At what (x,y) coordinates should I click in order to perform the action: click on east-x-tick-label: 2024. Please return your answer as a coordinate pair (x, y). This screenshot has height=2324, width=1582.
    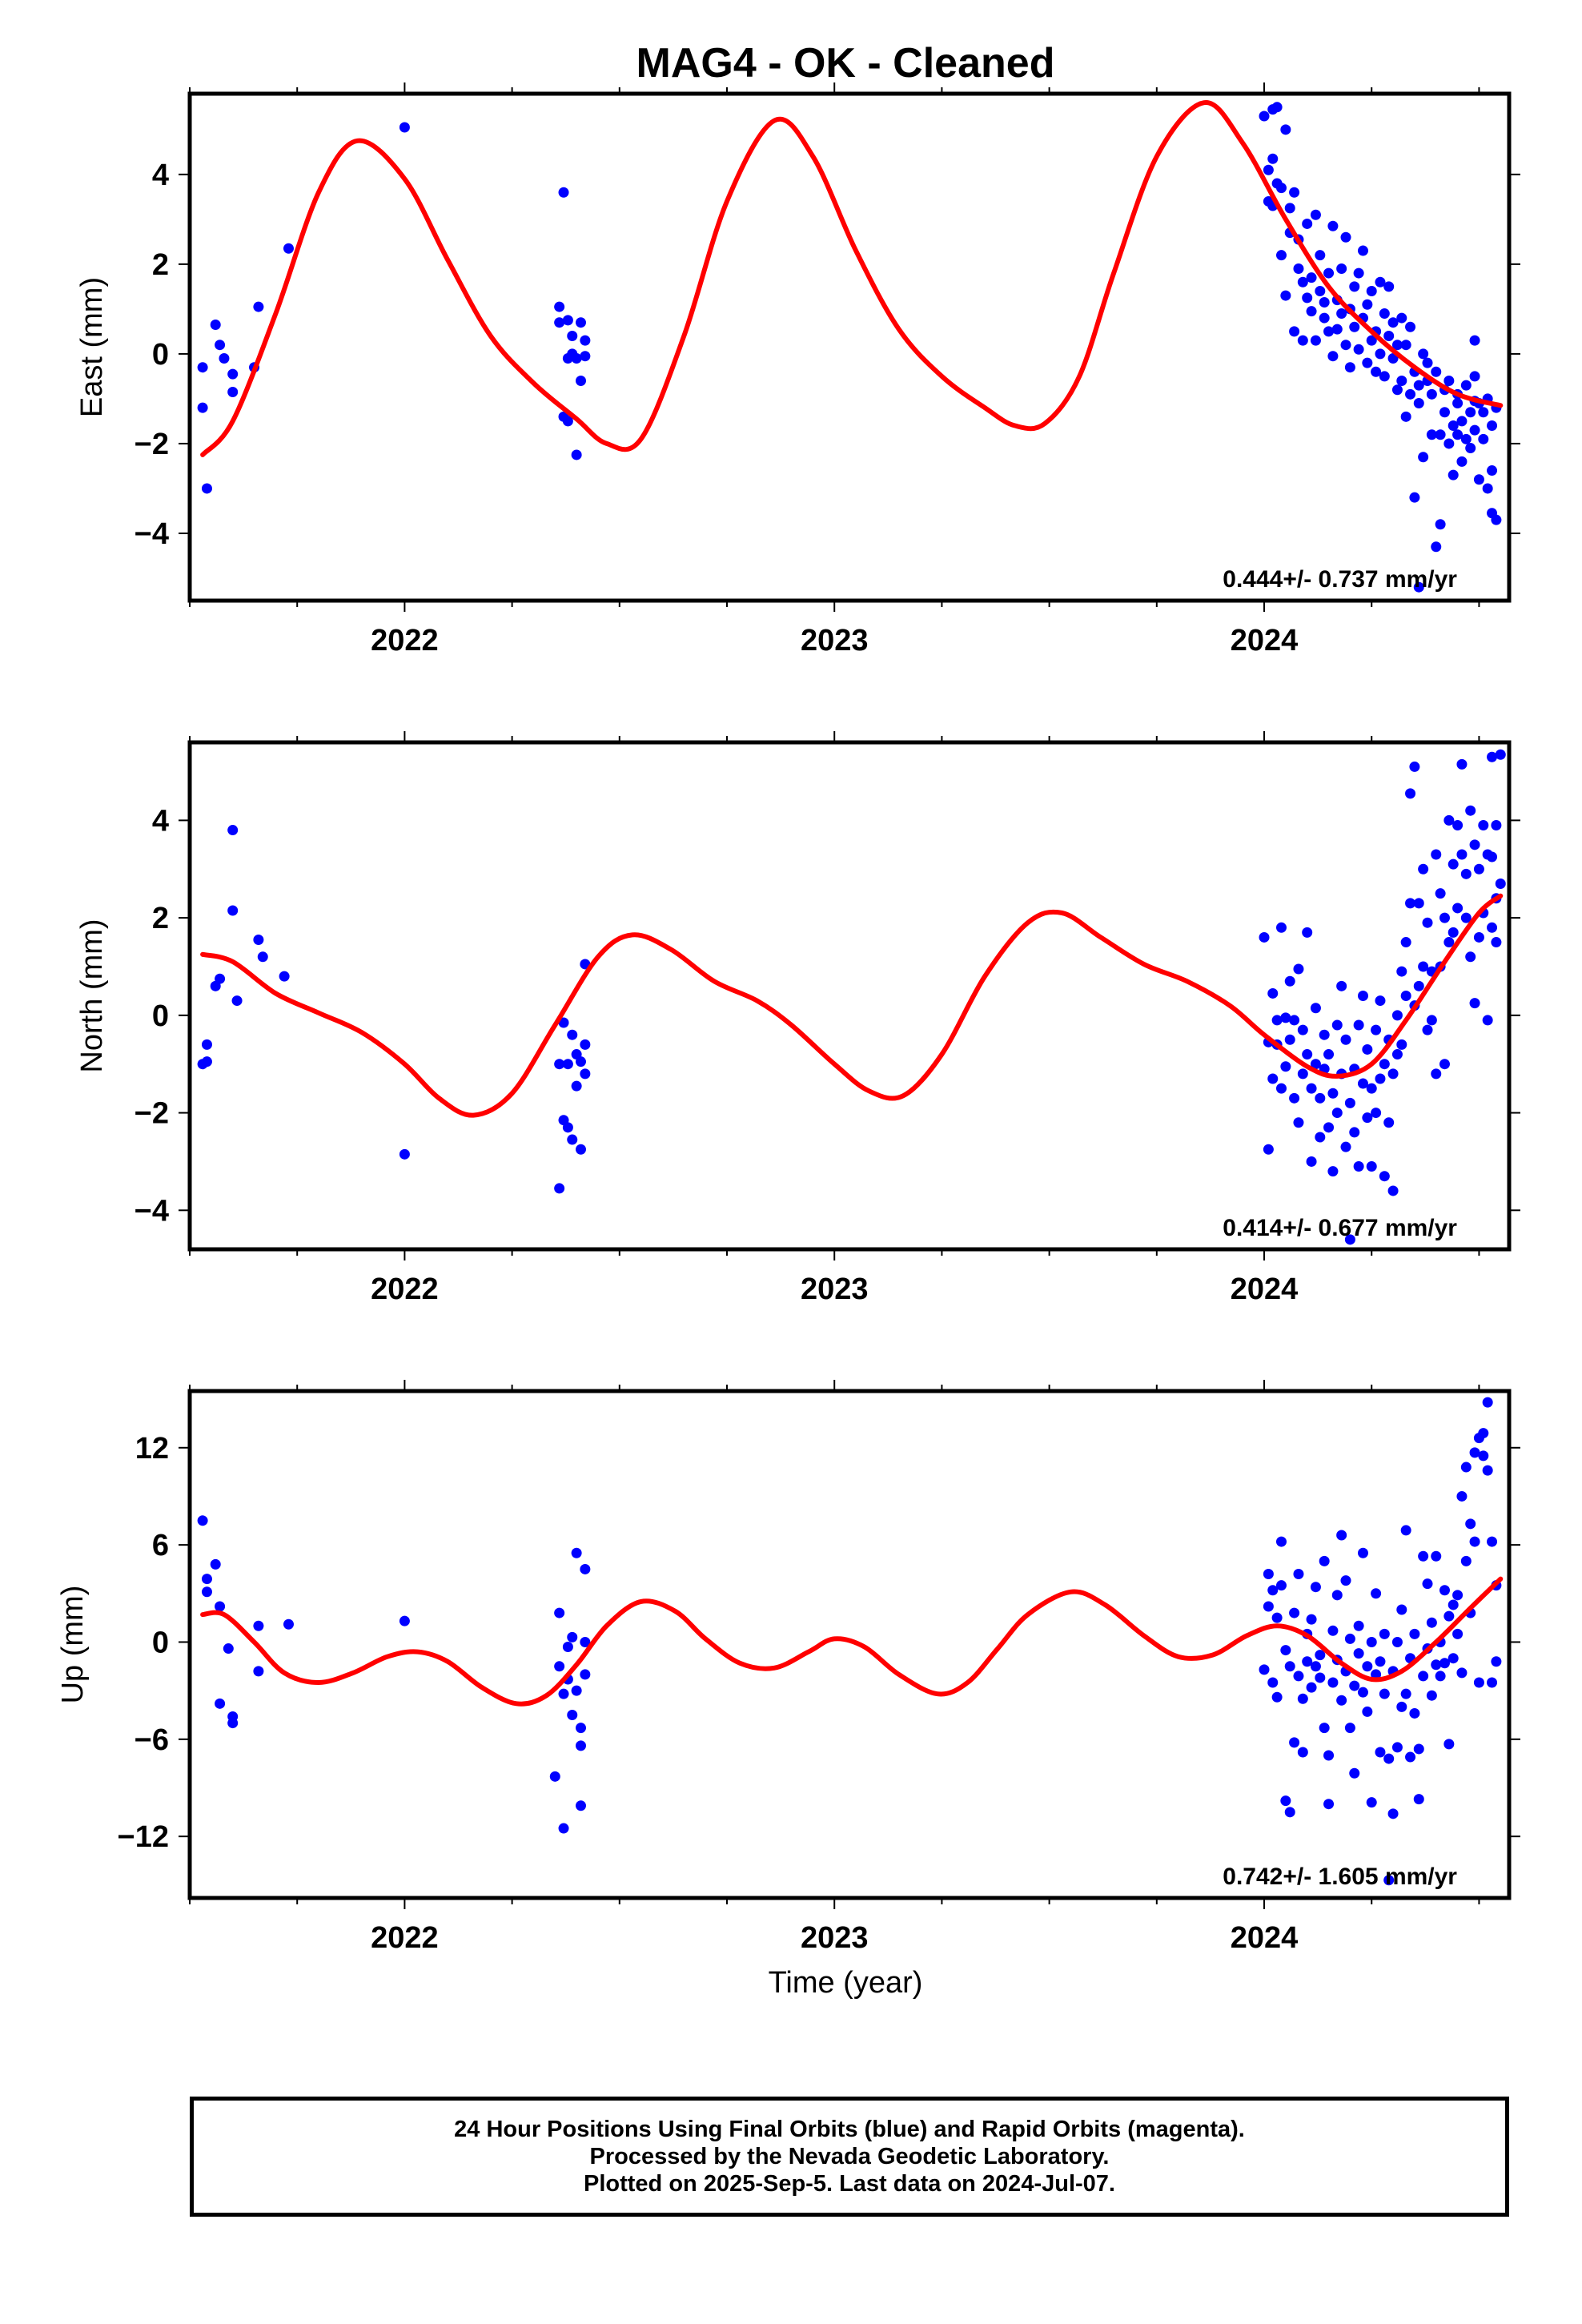
    Looking at the image, I should click on (1265, 640).